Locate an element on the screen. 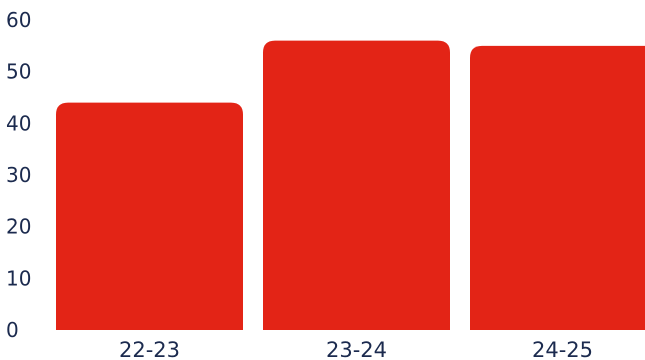  y-tick-label: 60 is located at coordinates (18, 20).